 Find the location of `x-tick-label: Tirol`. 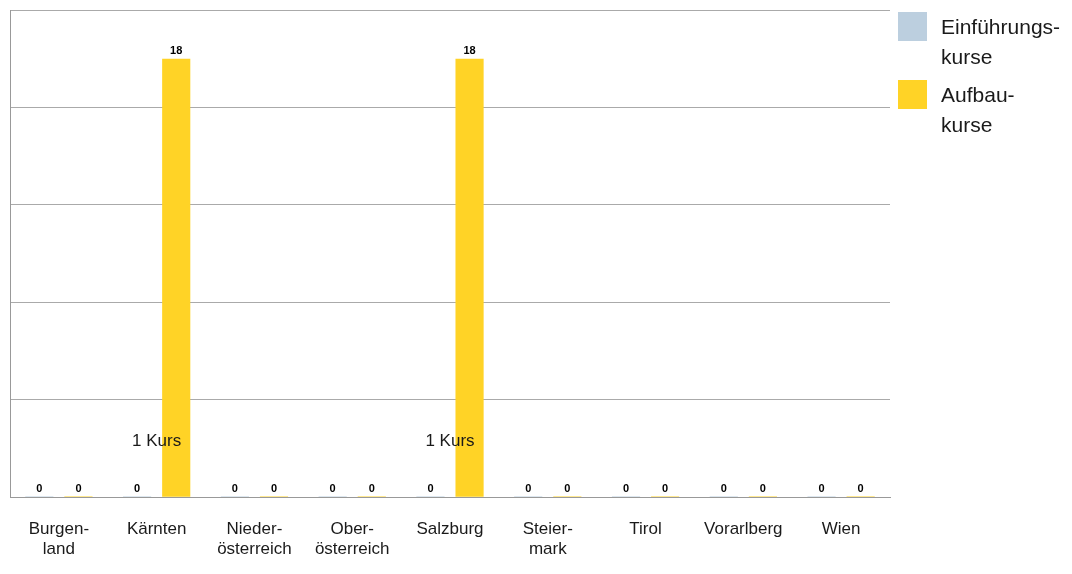

x-tick-label: Tirol is located at coordinates (645, 529).